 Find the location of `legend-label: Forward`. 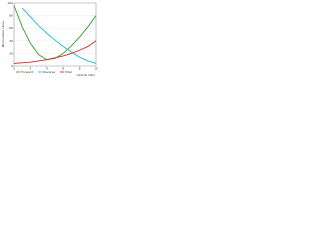

legend-label: Forward is located at coordinates (27, 72).